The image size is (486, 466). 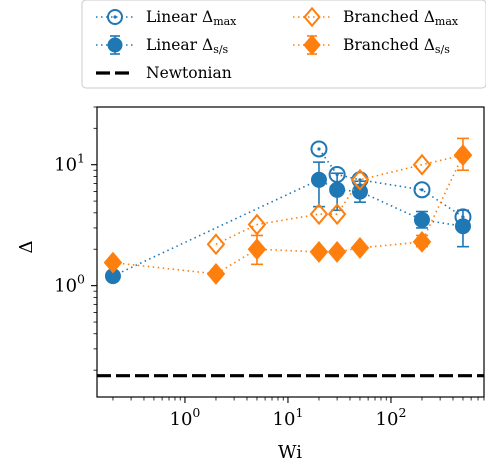 I want to click on y-tick-label: 10⁰, so click(x=69, y=284).